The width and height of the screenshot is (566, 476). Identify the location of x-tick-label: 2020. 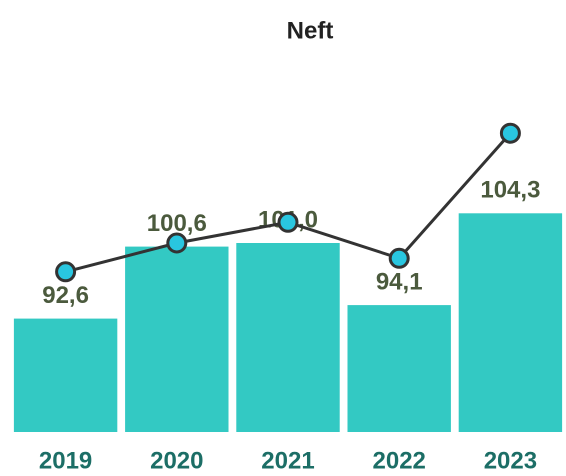
(176, 460).